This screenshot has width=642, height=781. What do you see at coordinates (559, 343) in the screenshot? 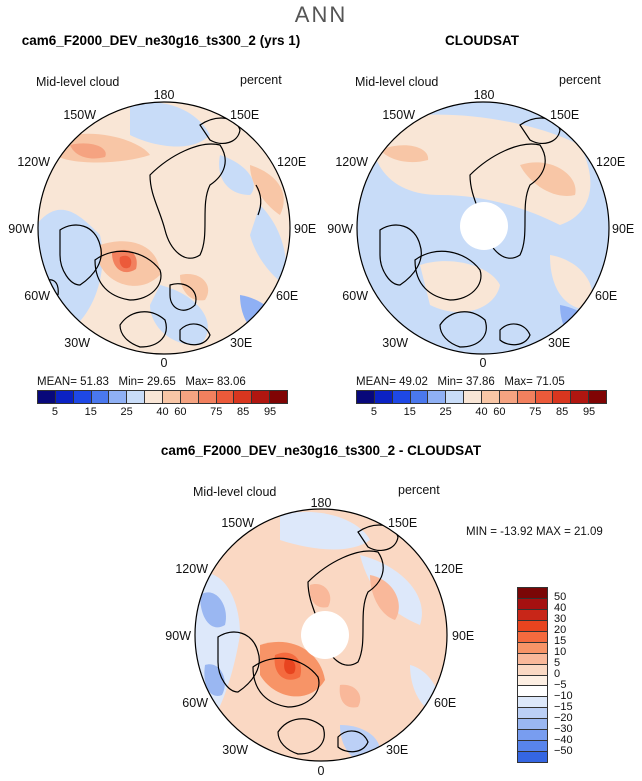
I see `panel2-lon-30e: 30E` at bounding box center [559, 343].